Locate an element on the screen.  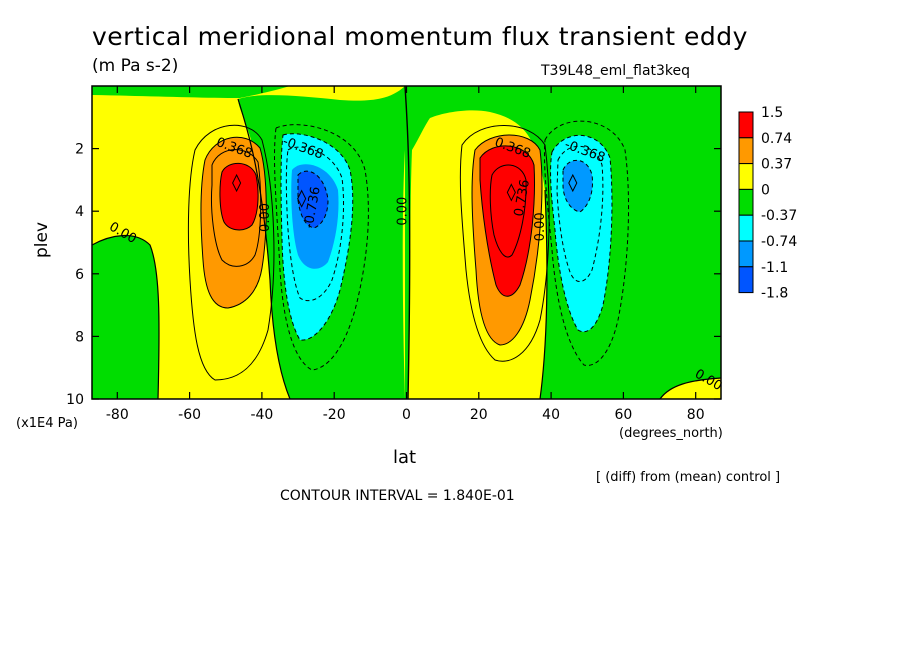
legend: 1.5 0.74 0.37 0 -0.37 -0.74 -1.1 -1.8 is located at coordinates (767, 203).